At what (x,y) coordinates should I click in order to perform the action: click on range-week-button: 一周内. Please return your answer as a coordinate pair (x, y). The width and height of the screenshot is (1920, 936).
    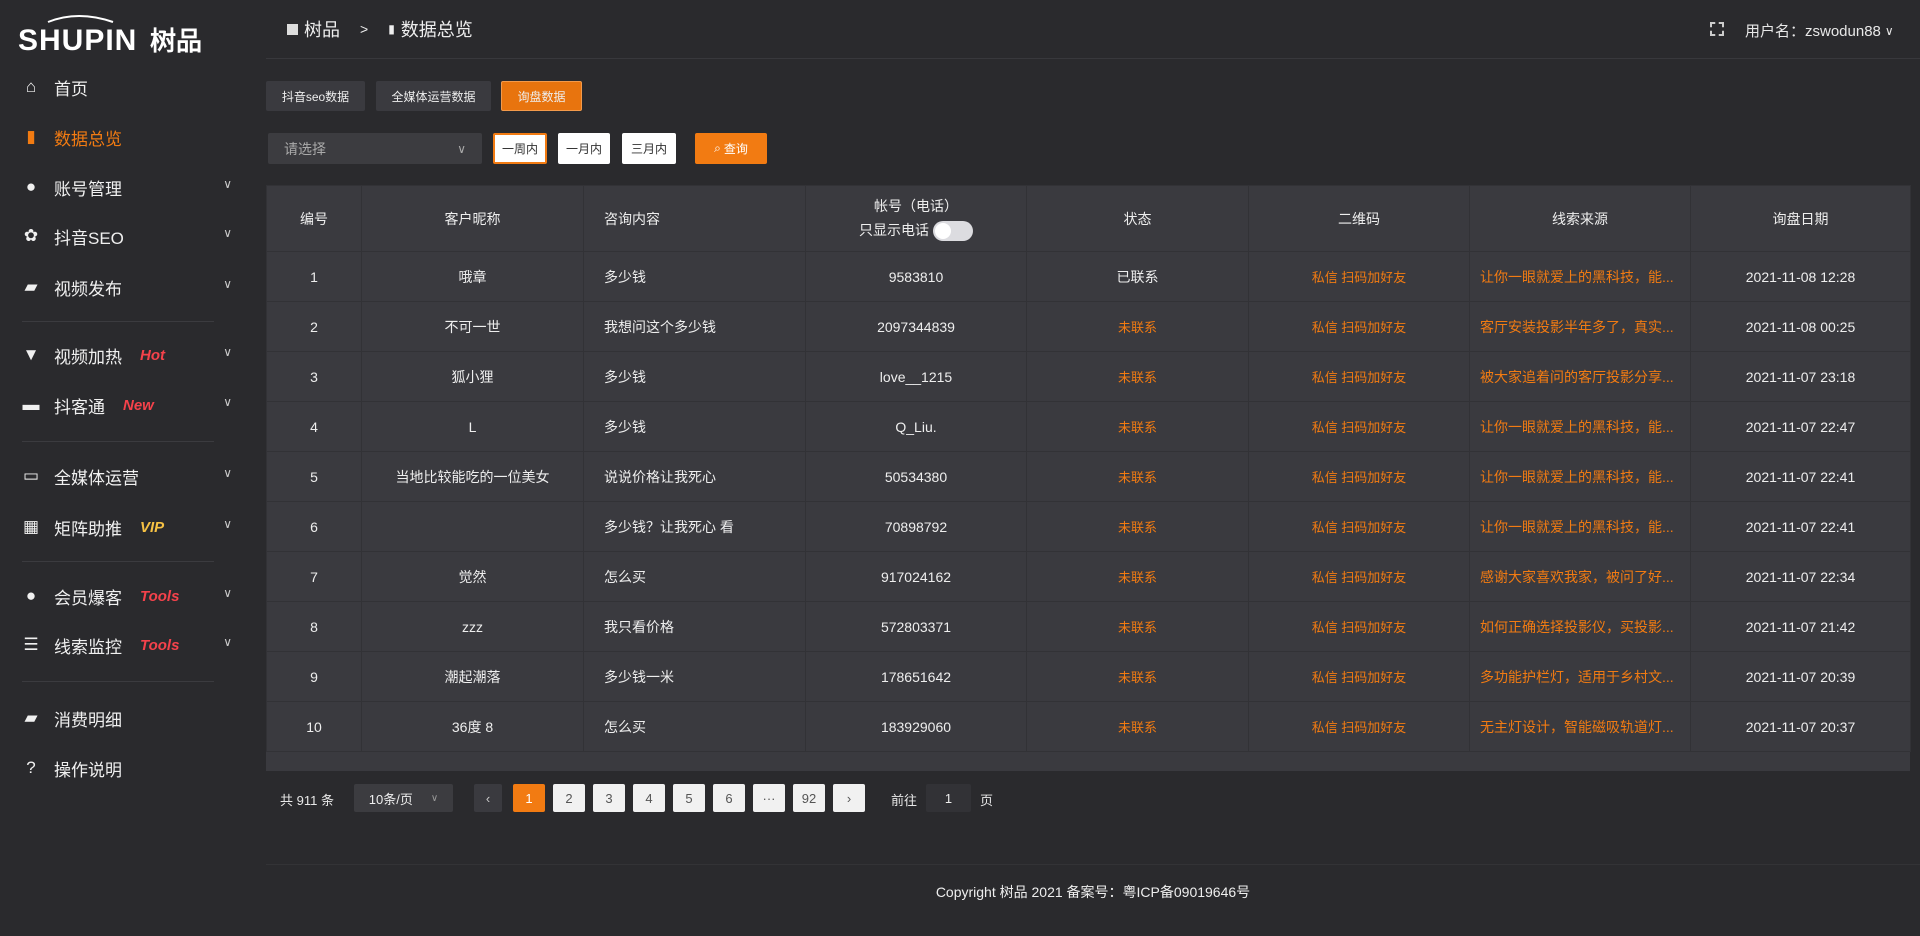
    Looking at the image, I should click on (520, 148).